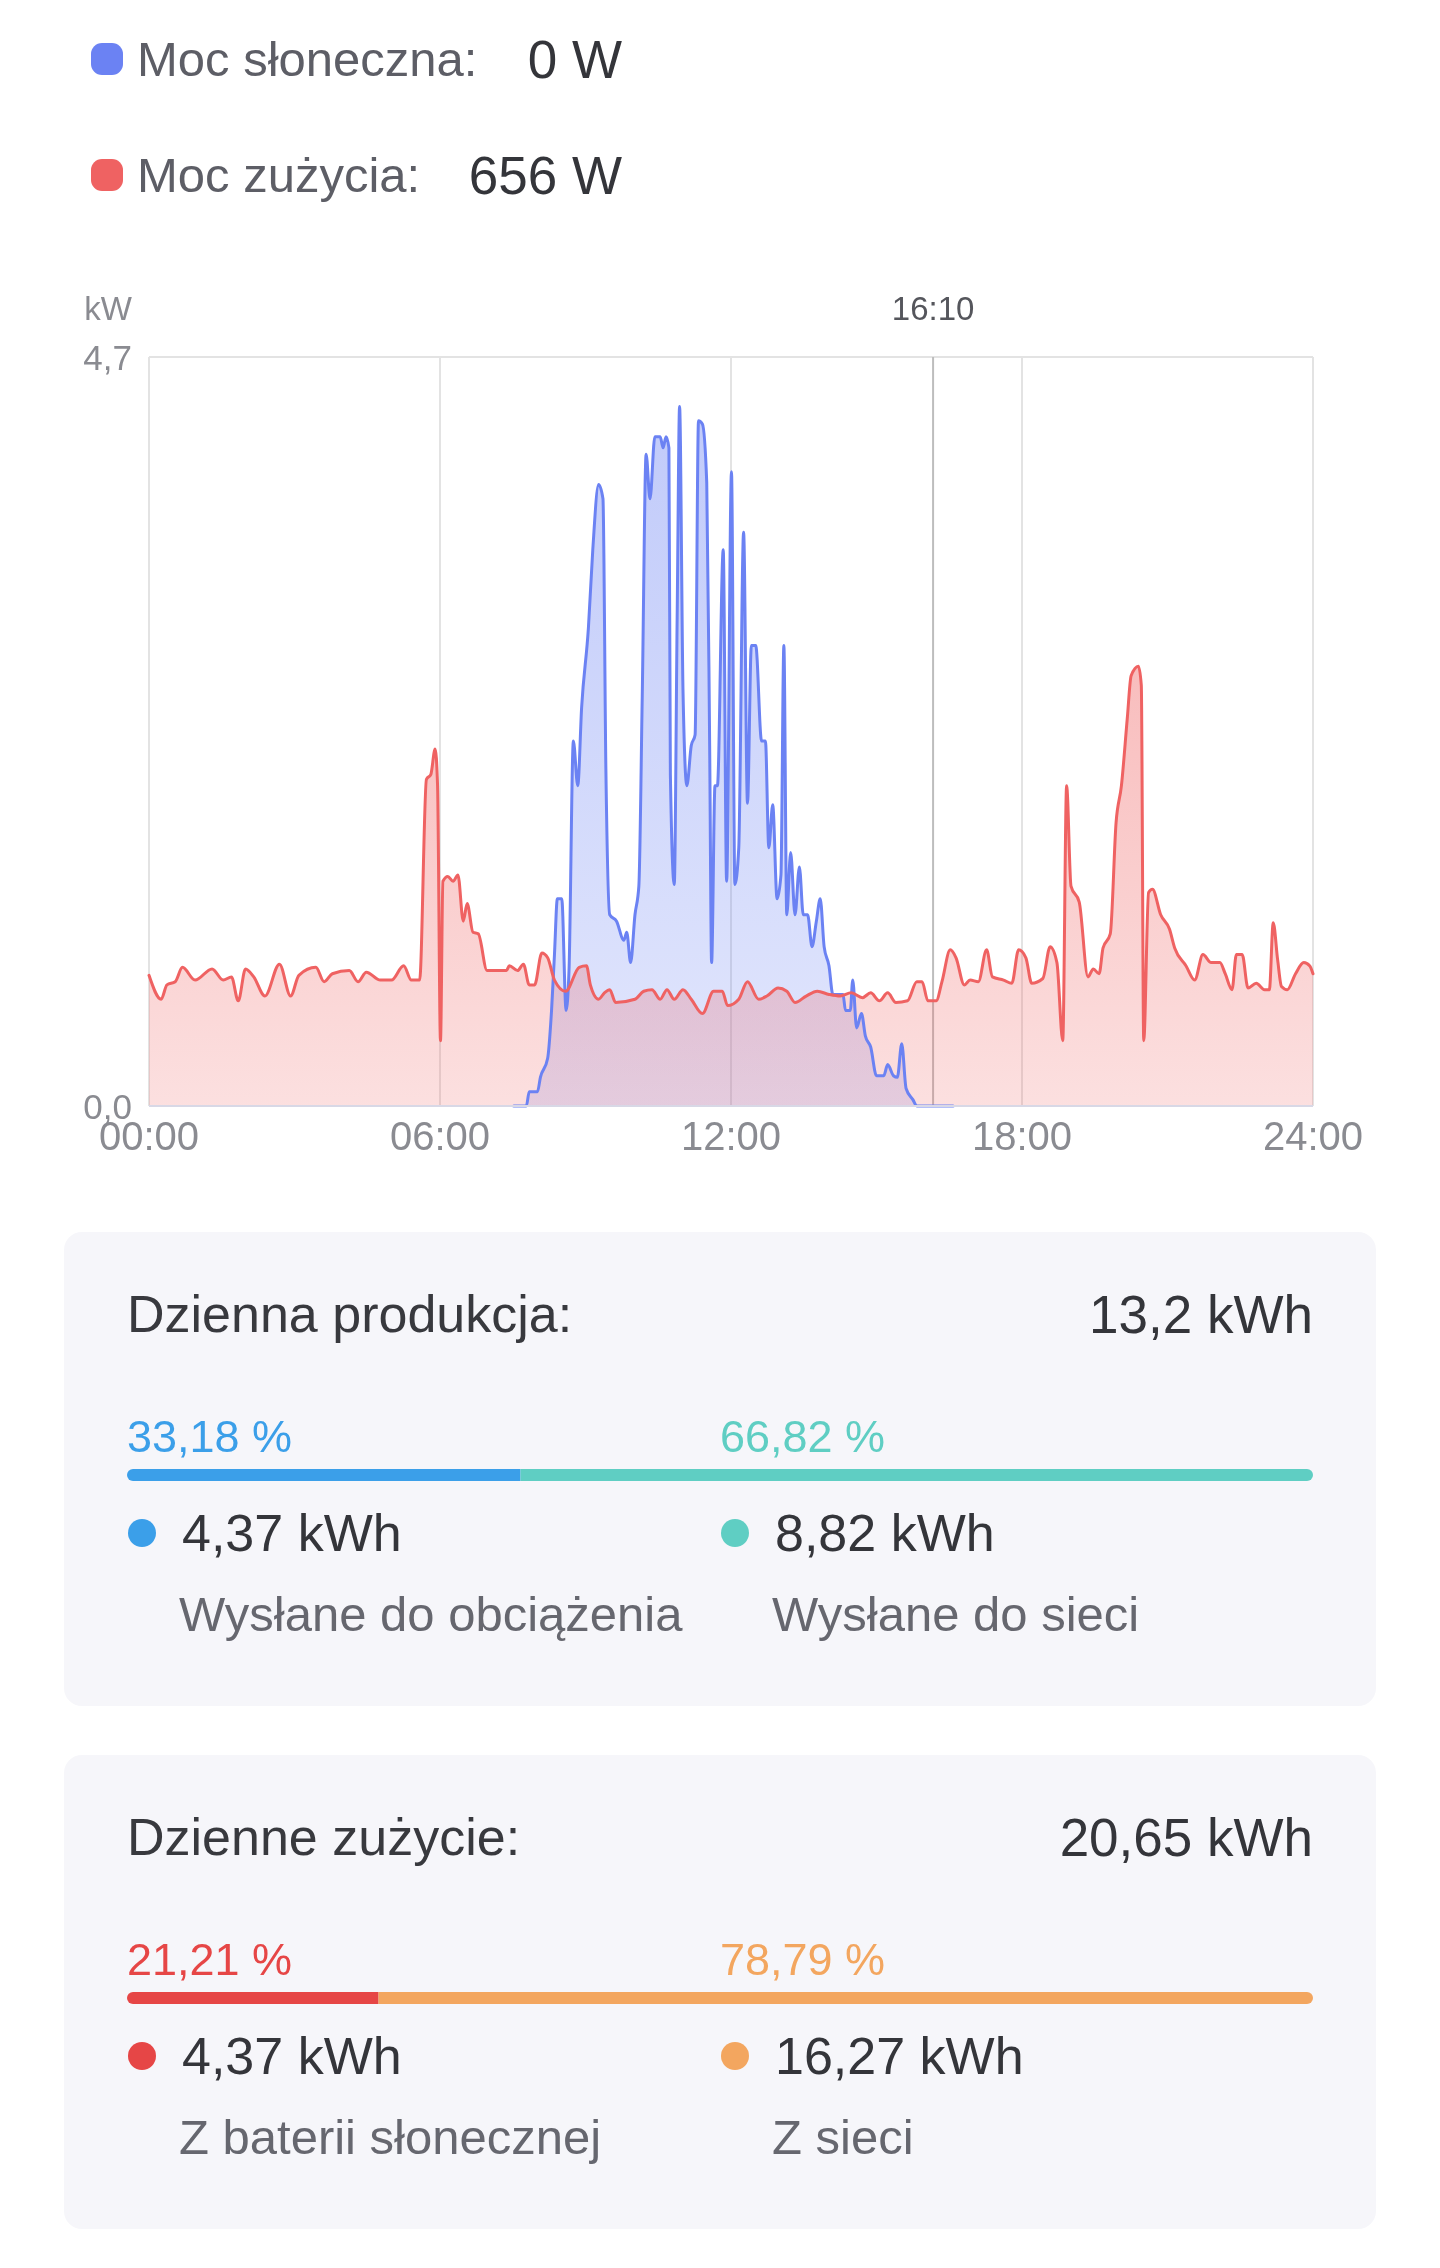  I want to click on data-label: 78,79 %, so click(803, 1959).